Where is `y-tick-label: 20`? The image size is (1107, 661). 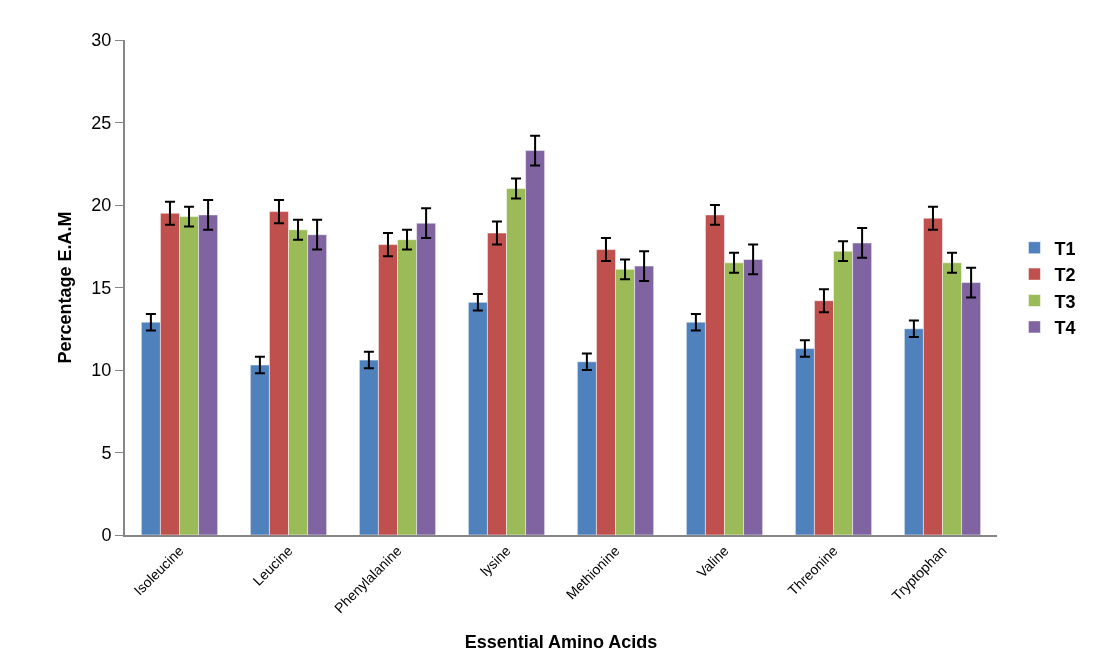 y-tick-label: 20 is located at coordinates (101, 205).